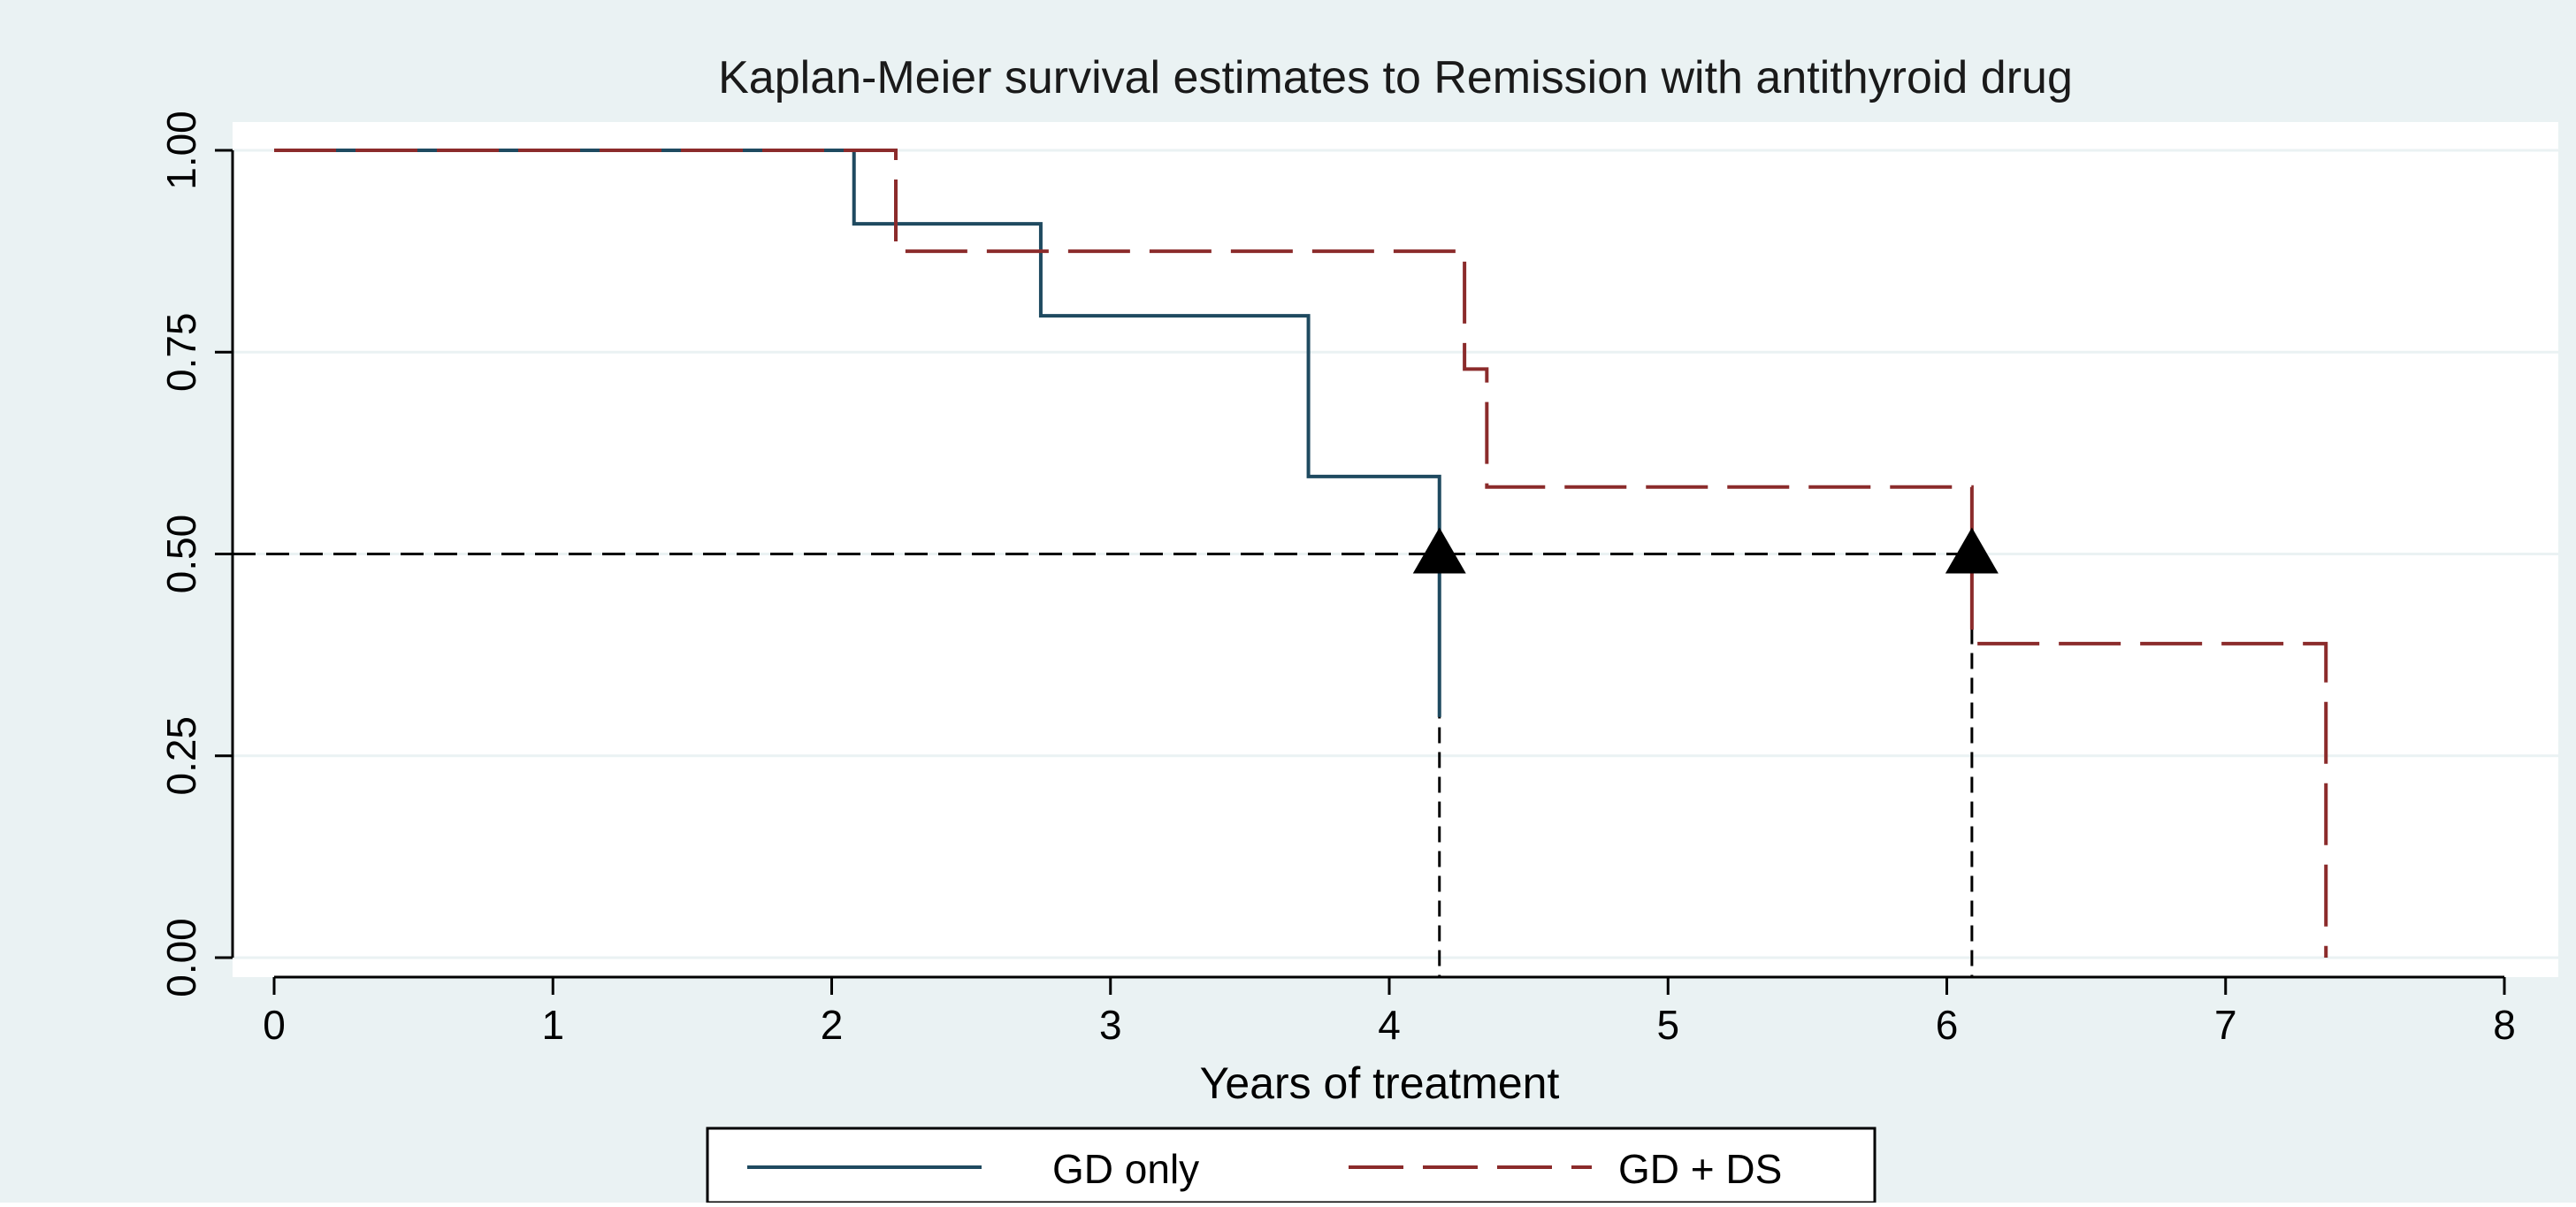  What do you see at coordinates (2505, 1025) in the screenshot?
I see `x-tick-label: 8` at bounding box center [2505, 1025].